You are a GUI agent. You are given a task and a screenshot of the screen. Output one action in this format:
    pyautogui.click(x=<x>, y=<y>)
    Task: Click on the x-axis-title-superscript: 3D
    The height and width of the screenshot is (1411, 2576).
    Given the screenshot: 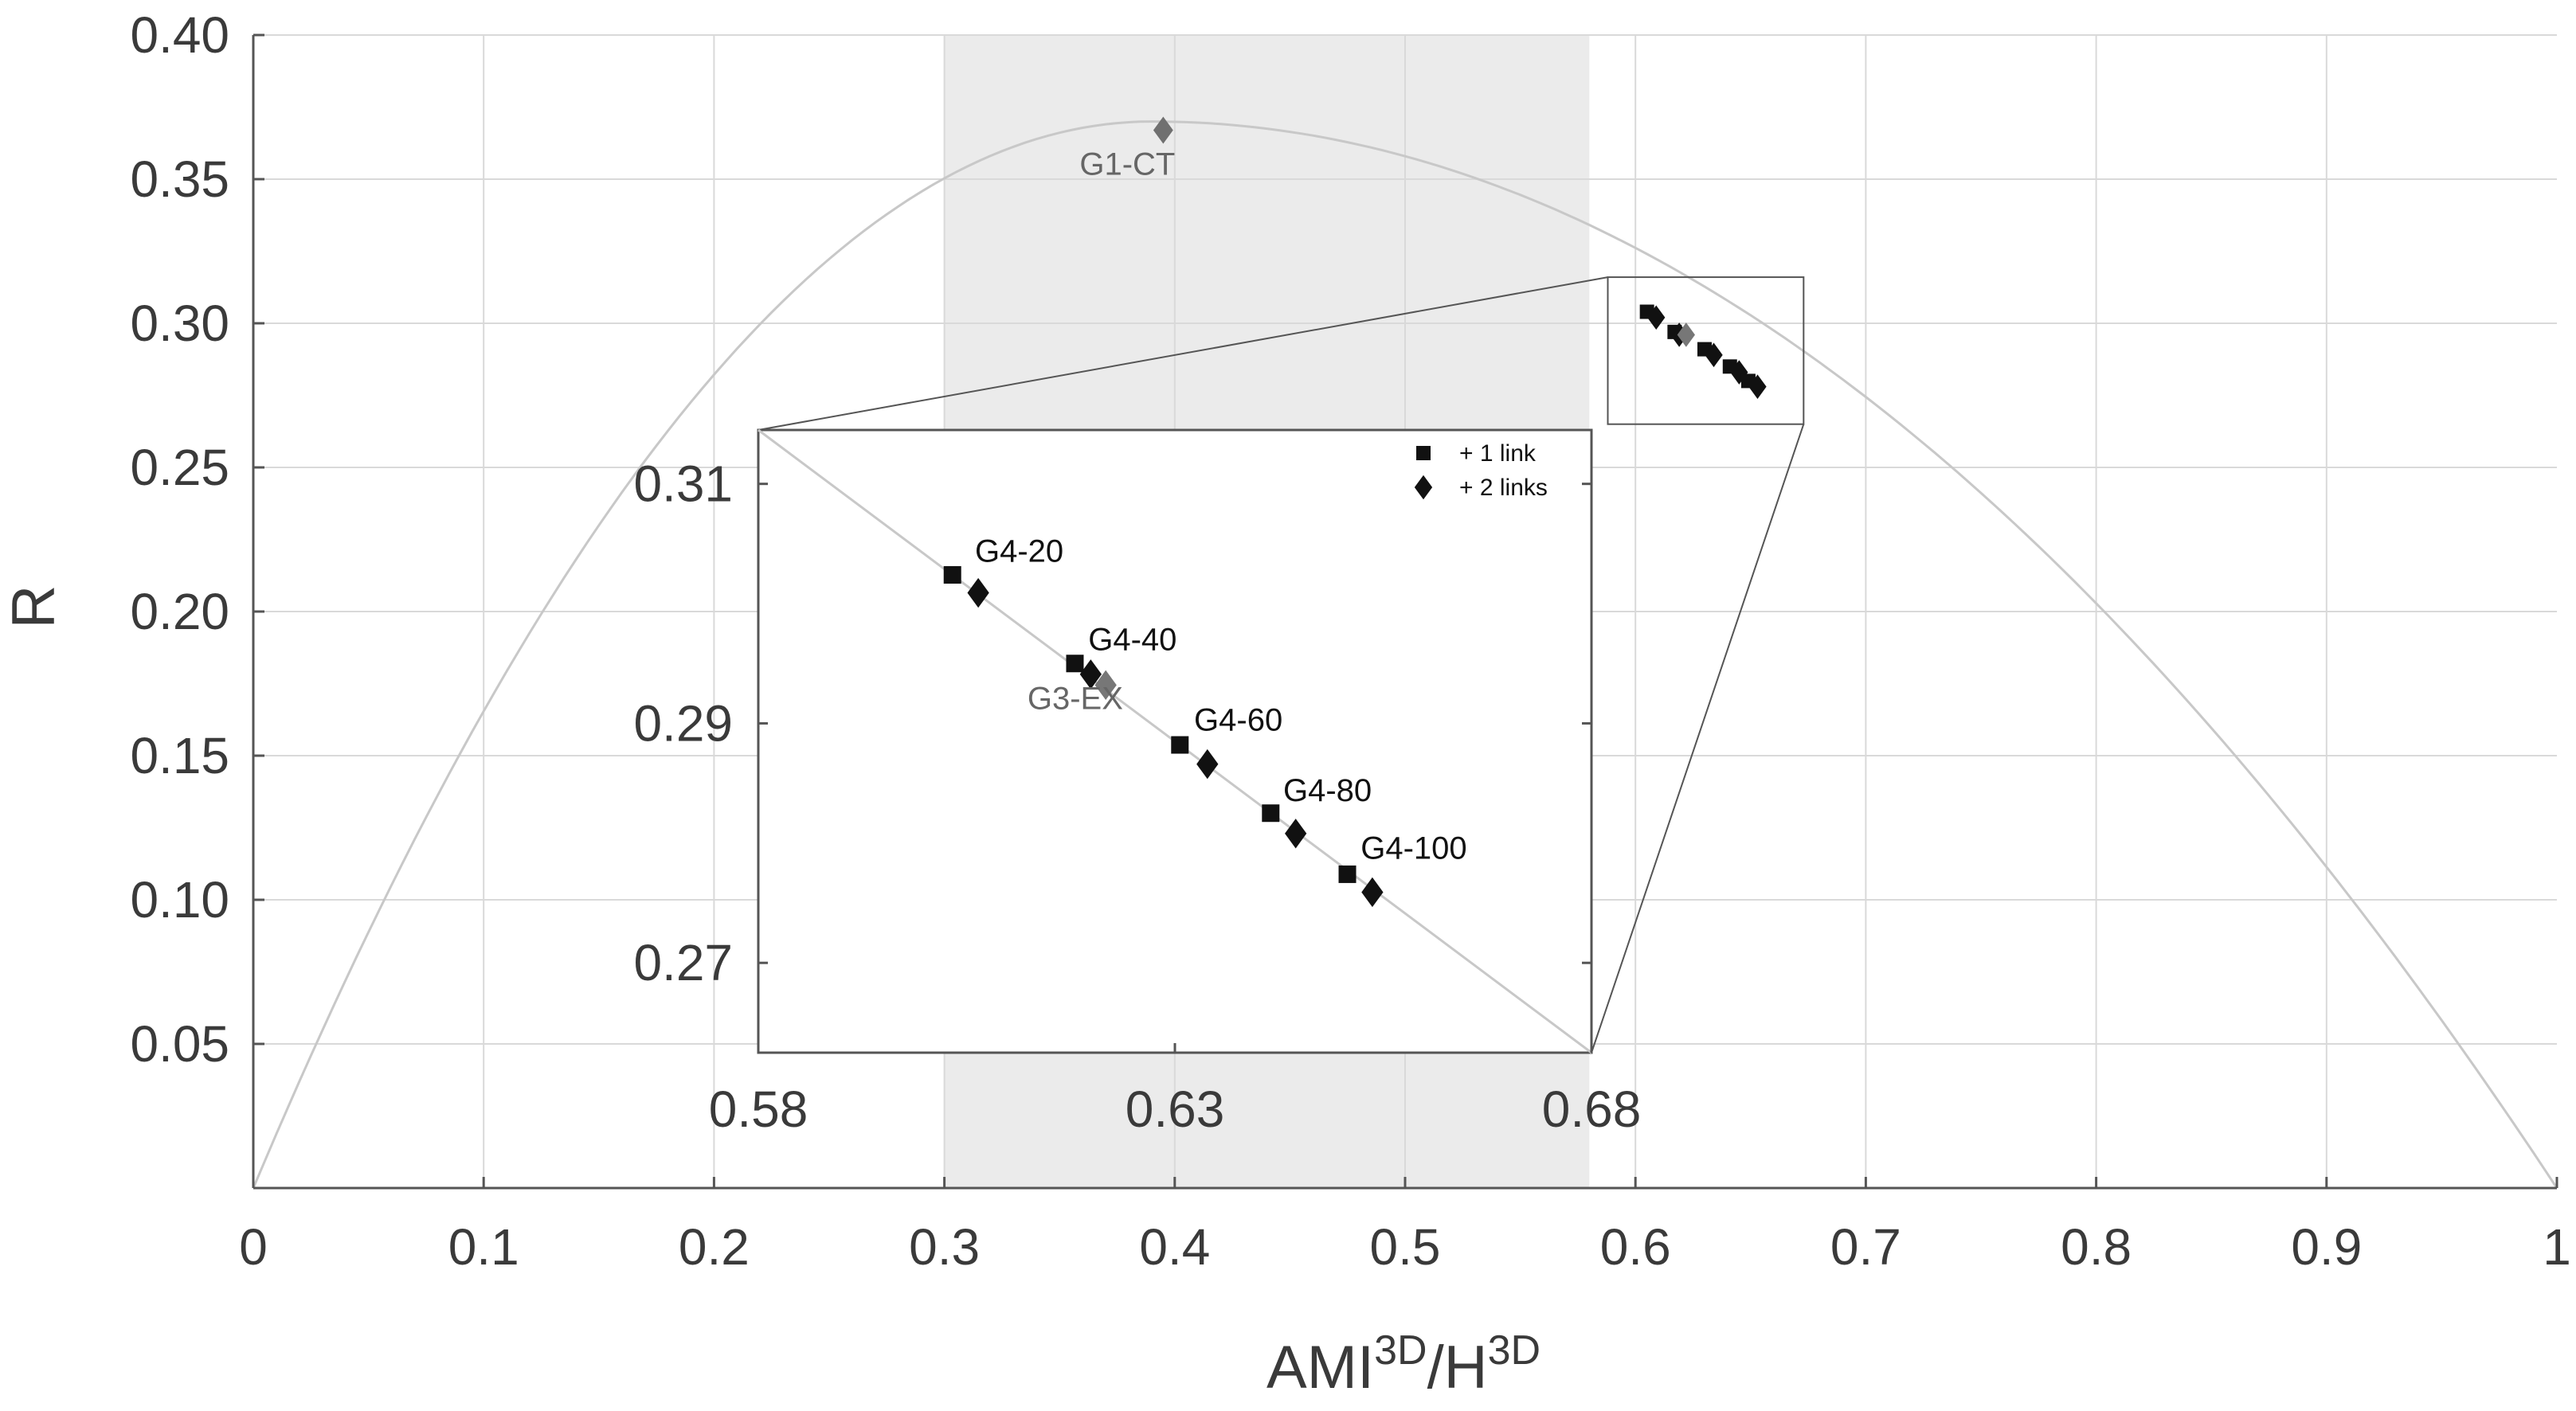 What is the action you would take?
    pyautogui.click(x=1400, y=1350)
    